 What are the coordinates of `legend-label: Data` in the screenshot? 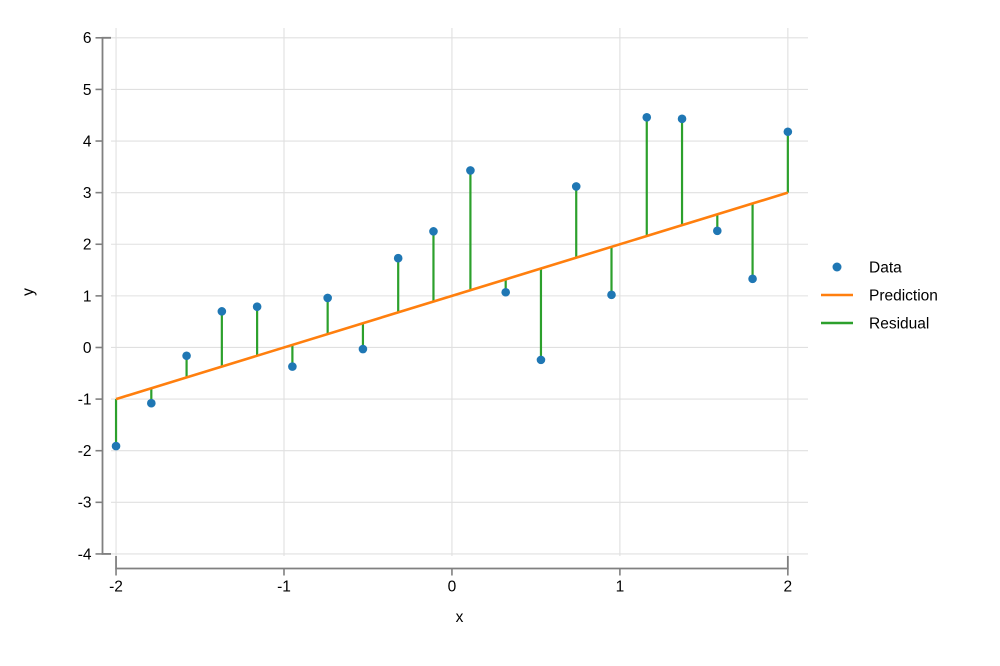 It's located at (885, 267).